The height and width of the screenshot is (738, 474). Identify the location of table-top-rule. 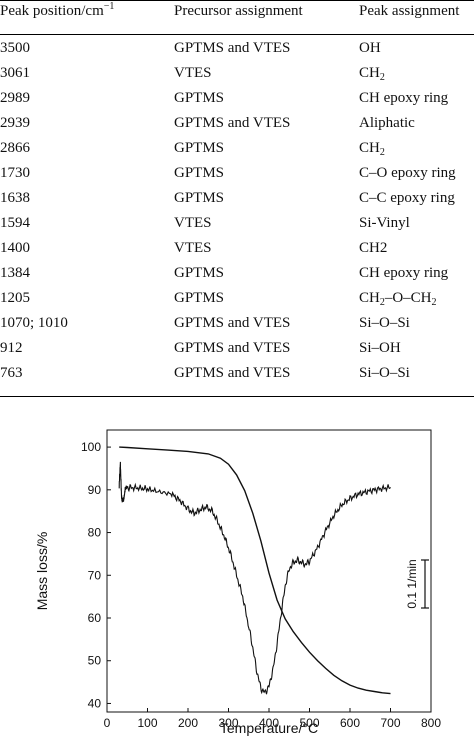
(237, 0).